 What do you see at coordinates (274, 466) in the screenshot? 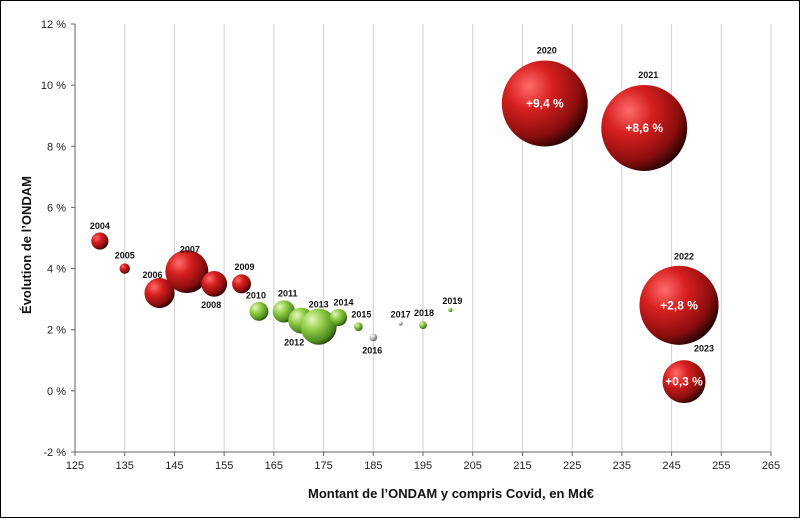
I see `x-tick-label: 165` at bounding box center [274, 466].